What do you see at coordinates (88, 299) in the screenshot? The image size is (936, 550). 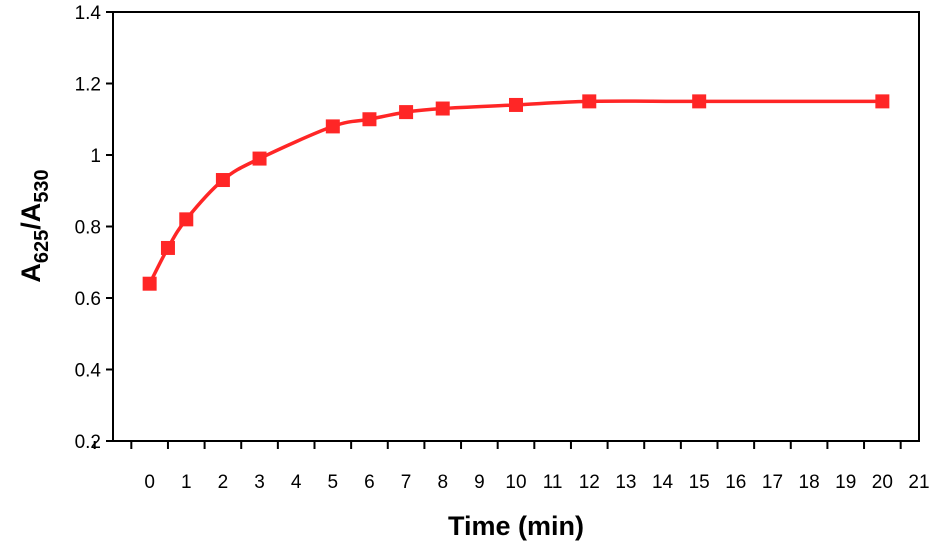 I see `y-tick-label: 0.6` at bounding box center [88, 299].